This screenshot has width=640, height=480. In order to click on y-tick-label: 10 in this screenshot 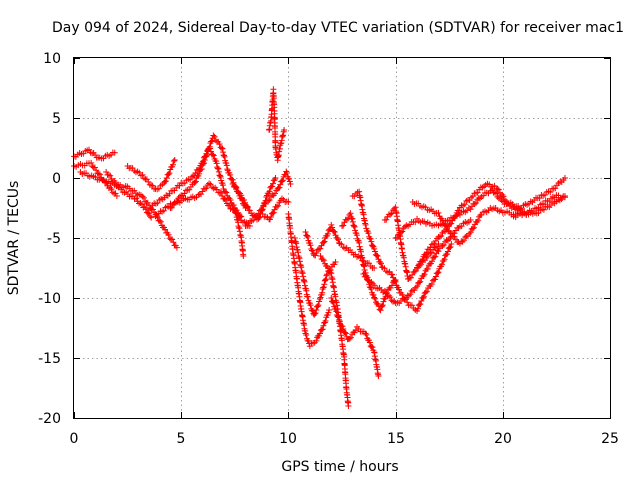, I will do `click(52, 59)`.